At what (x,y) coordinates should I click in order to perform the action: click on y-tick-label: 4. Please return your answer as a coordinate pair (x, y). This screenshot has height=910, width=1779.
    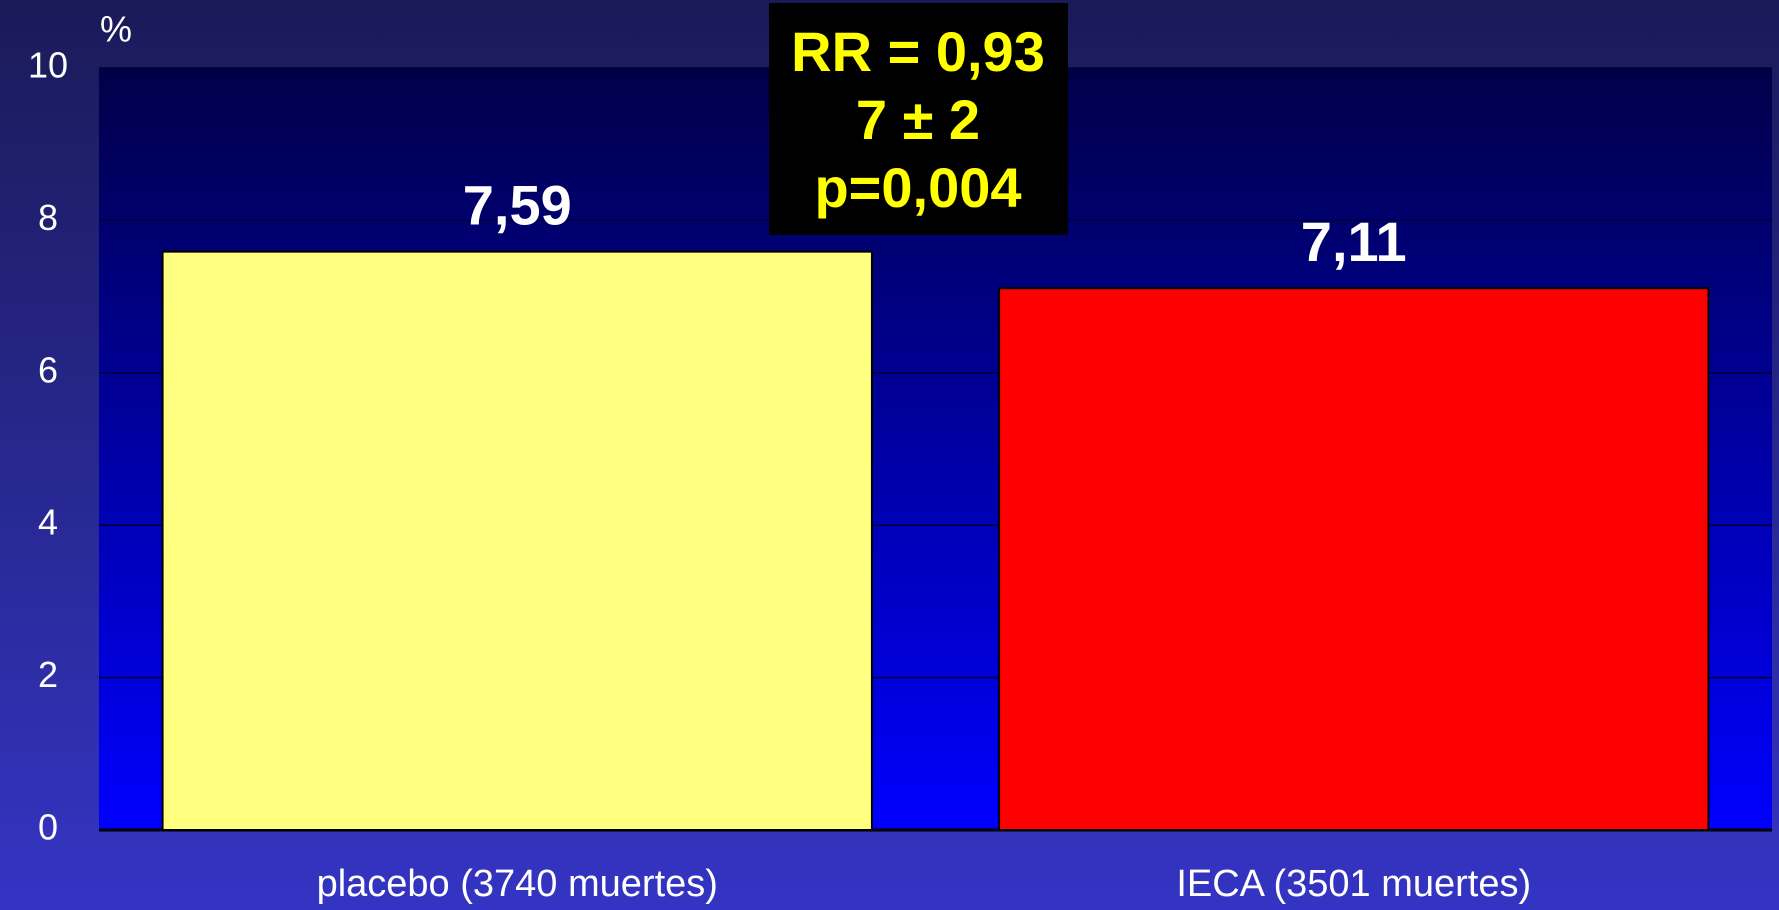
    Looking at the image, I should click on (48, 522).